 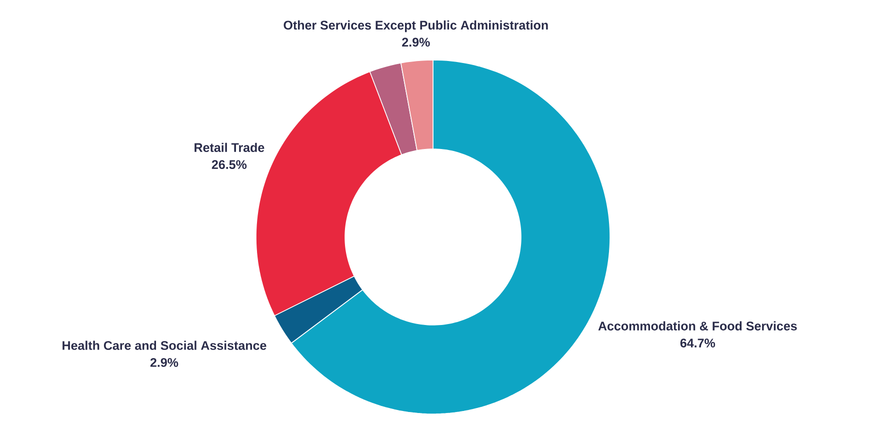 What do you see at coordinates (229, 147) in the screenshot?
I see `slice-label: Retail Trade` at bounding box center [229, 147].